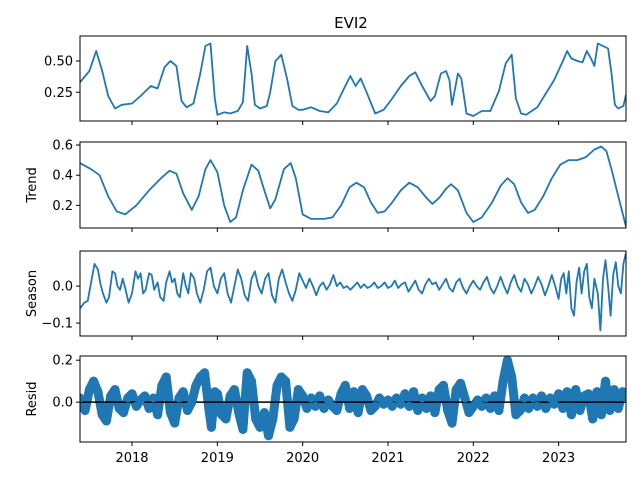 The width and height of the screenshot is (640, 480). I want to click on season-line, so click(353, 292).